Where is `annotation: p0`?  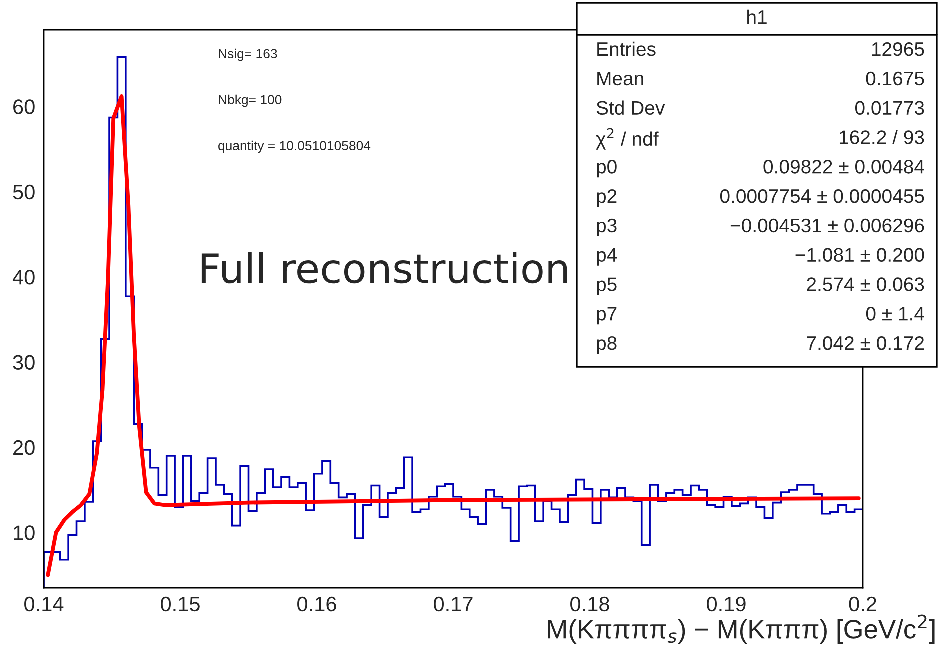
annotation: p0 is located at coordinates (607, 169).